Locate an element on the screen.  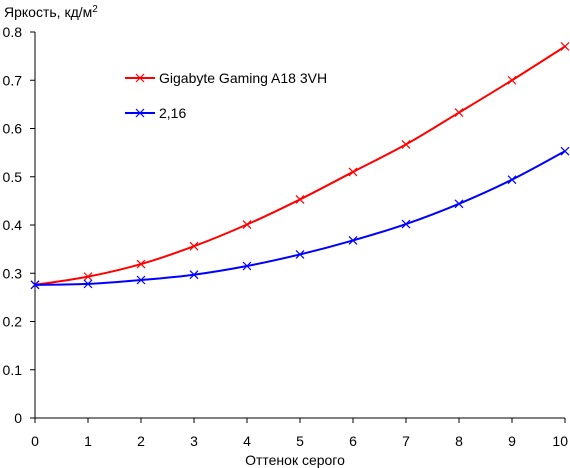
x-tick-label: 6 is located at coordinates (353, 441).